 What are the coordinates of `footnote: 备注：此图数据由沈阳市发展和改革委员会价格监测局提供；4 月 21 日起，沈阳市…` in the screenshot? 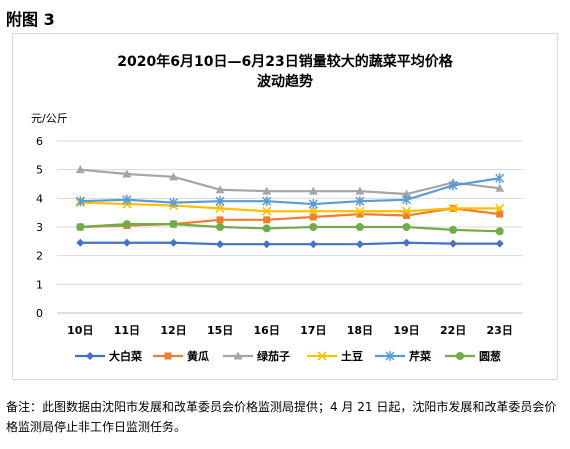 It's located at (281, 417).